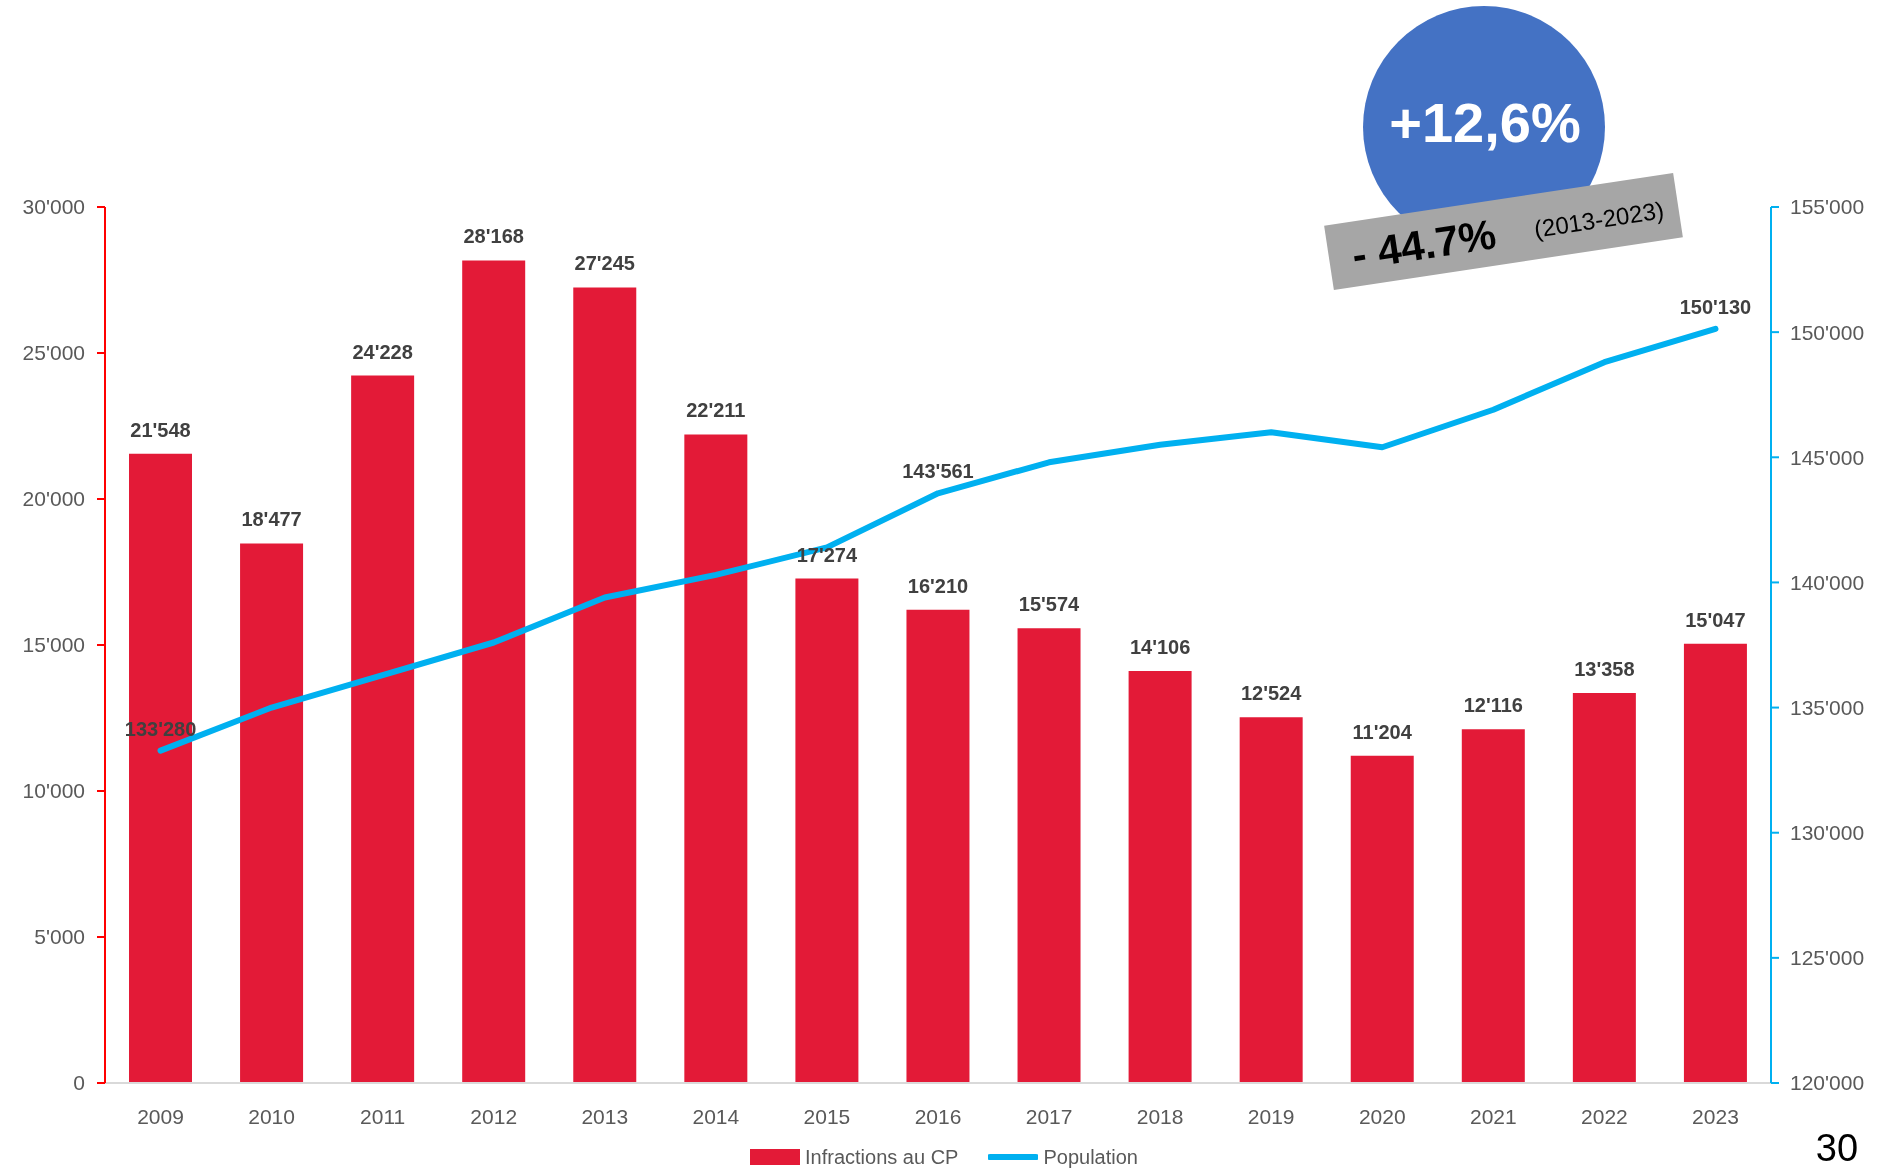 The height and width of the screenshot is (1169, 1888). Describe the element at coordinates (938, 471) in the screenshot. I see `data-label: 143'561` at that location.